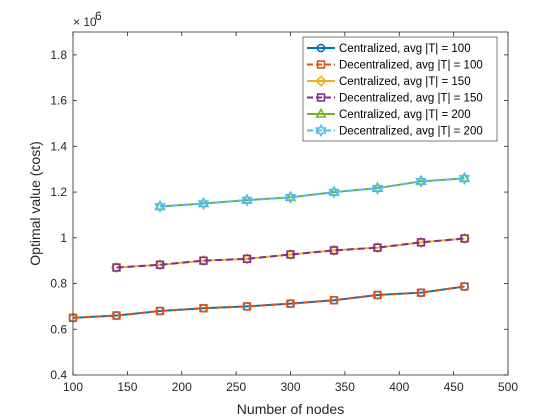 This screenshot has height=420, width=560. I want to click on x-tick-label: 350, so click(345, 387).